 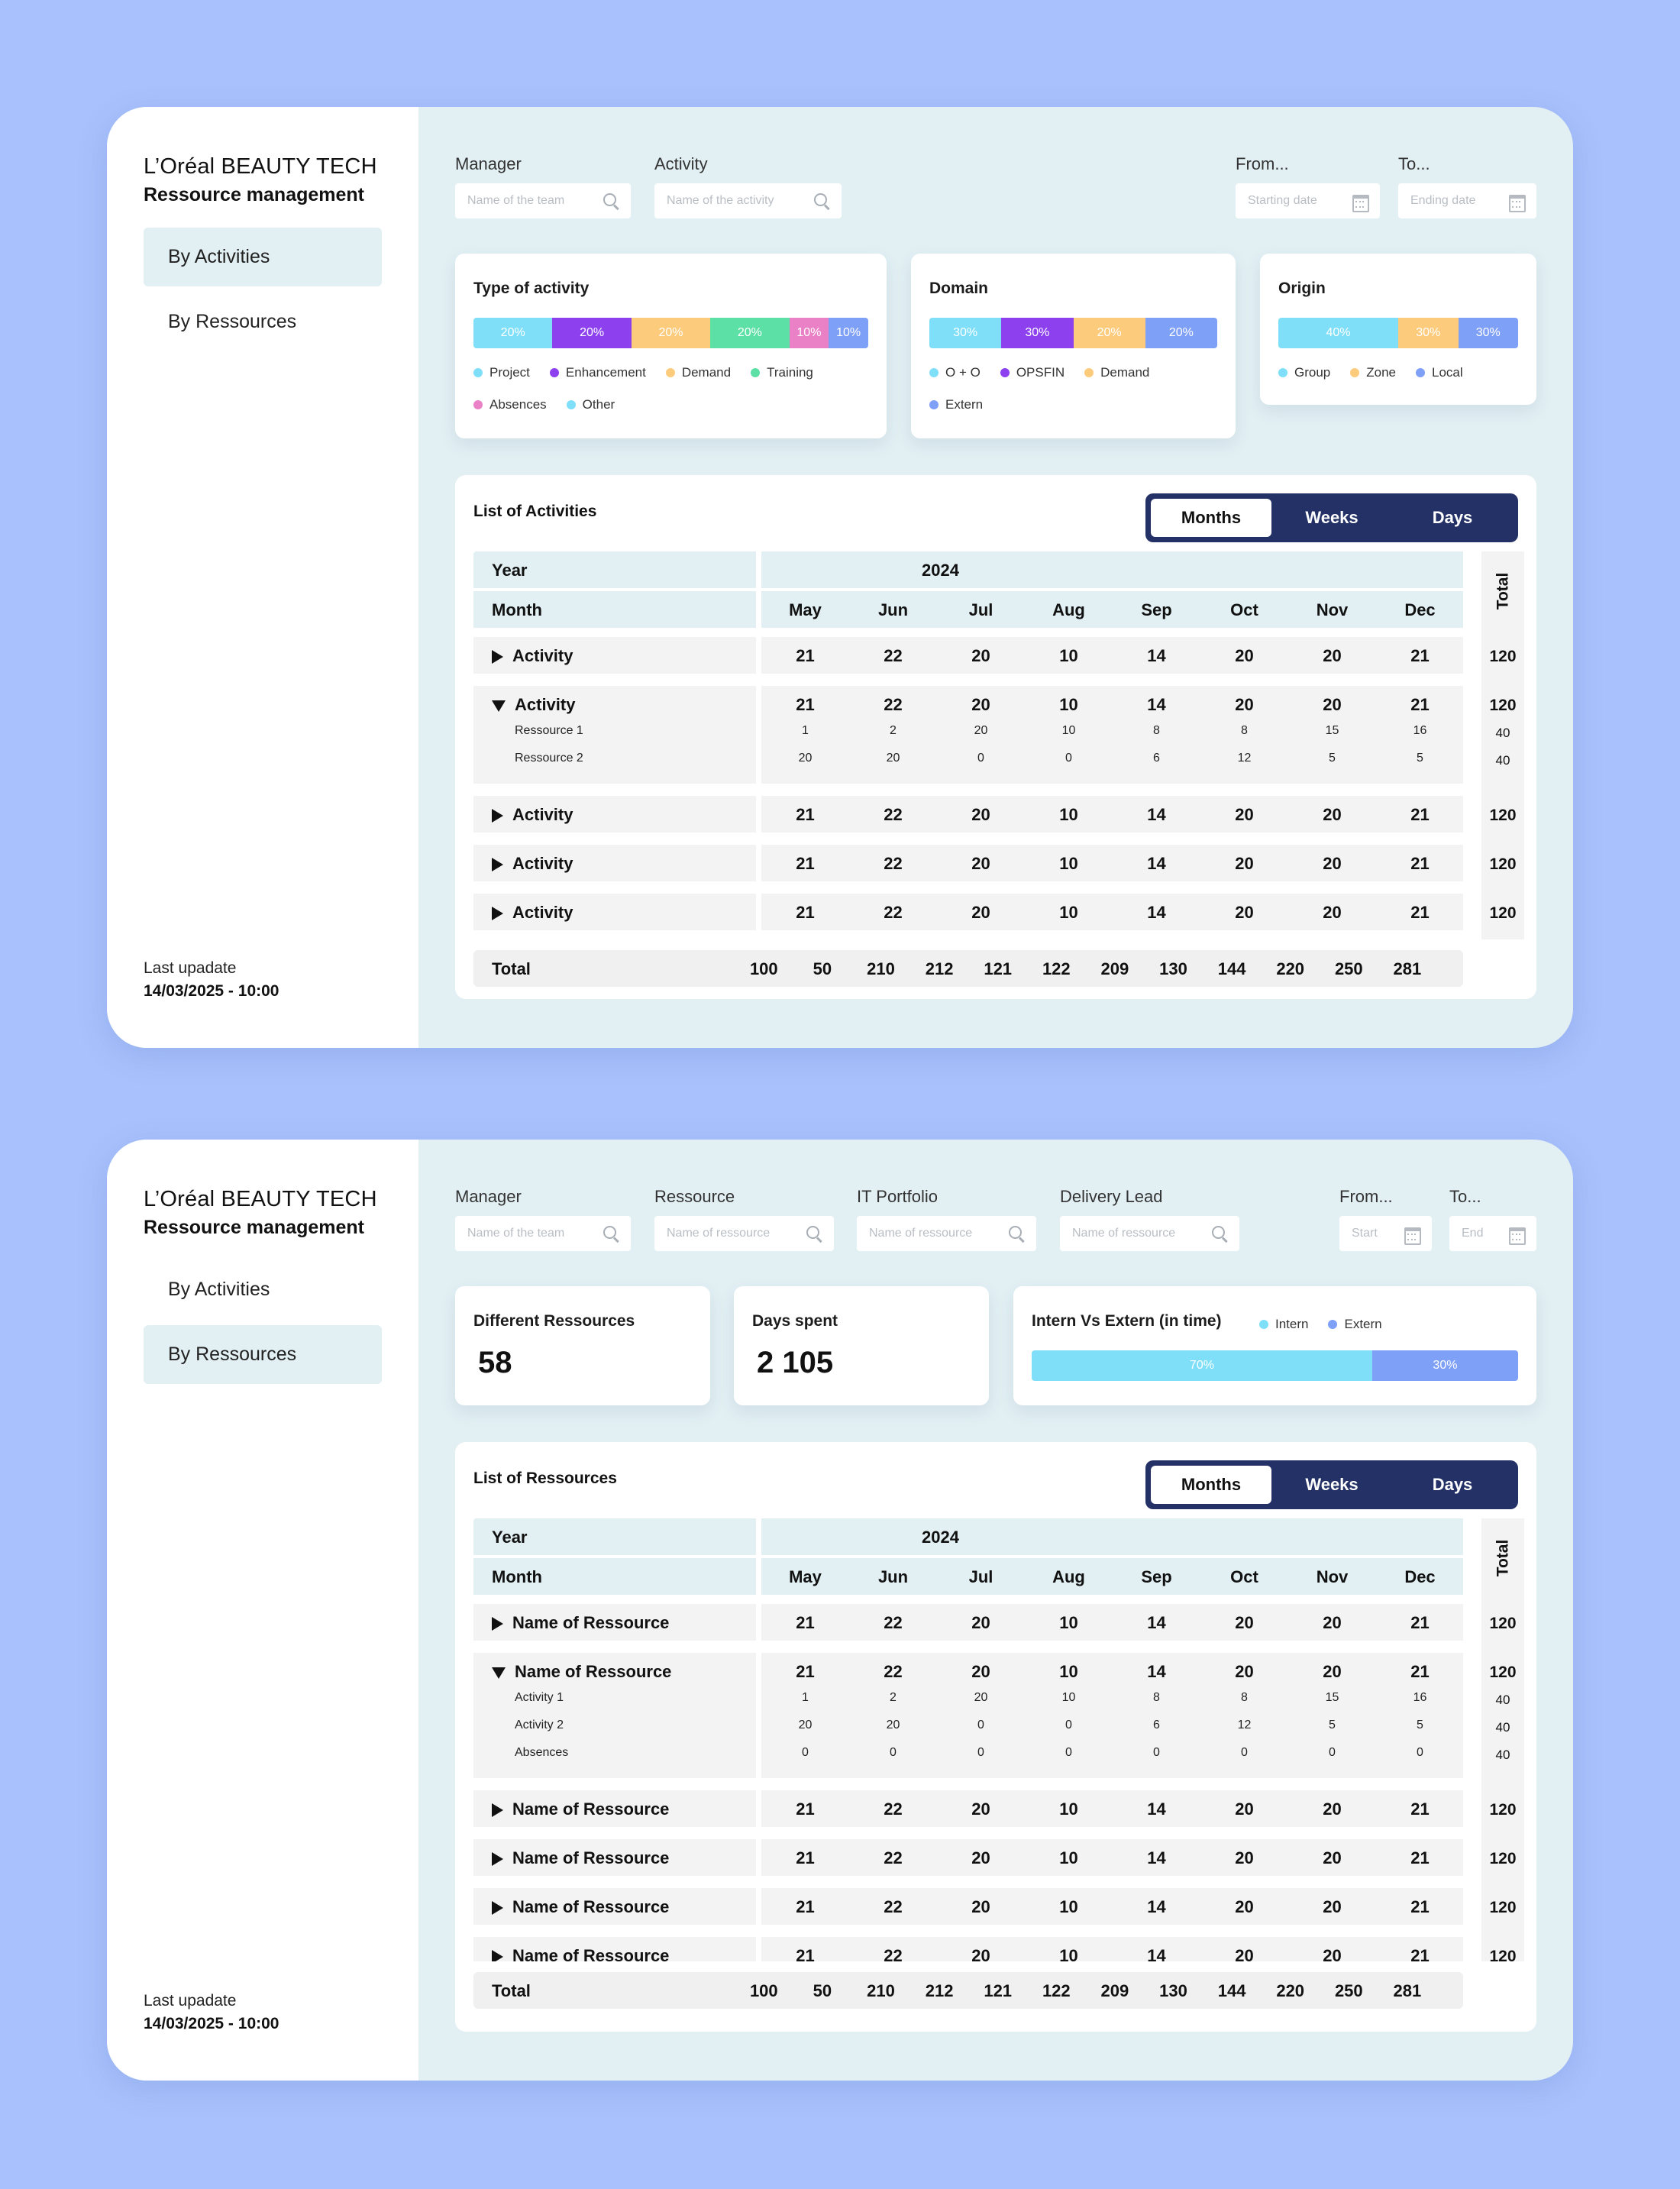 I want to click on month-header: Dec, so click(x=1420, y=1576).